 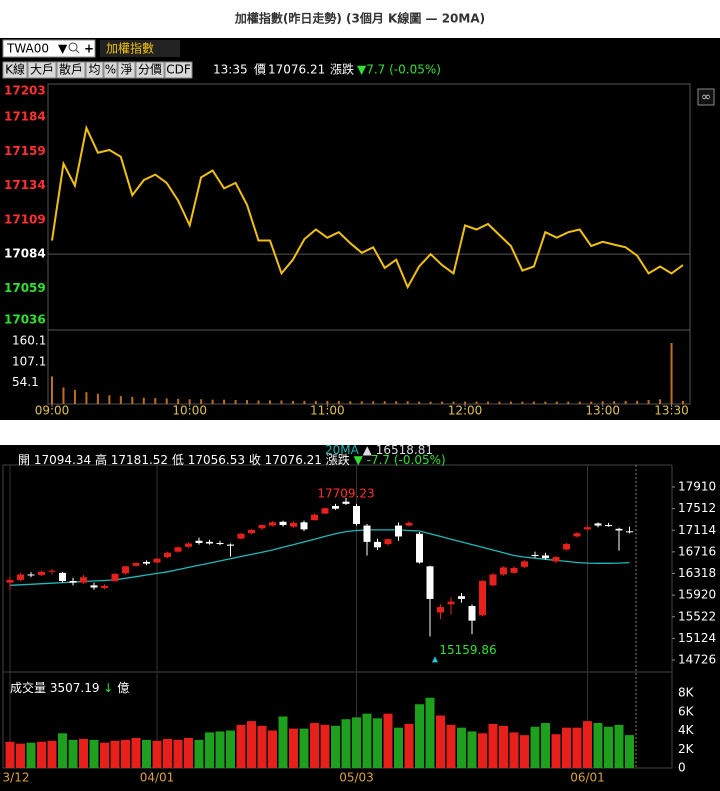 What do you see at coordinates (139, 460) in the screenshot?
I see `high: 17181.52` at bounding box center [139, 460].